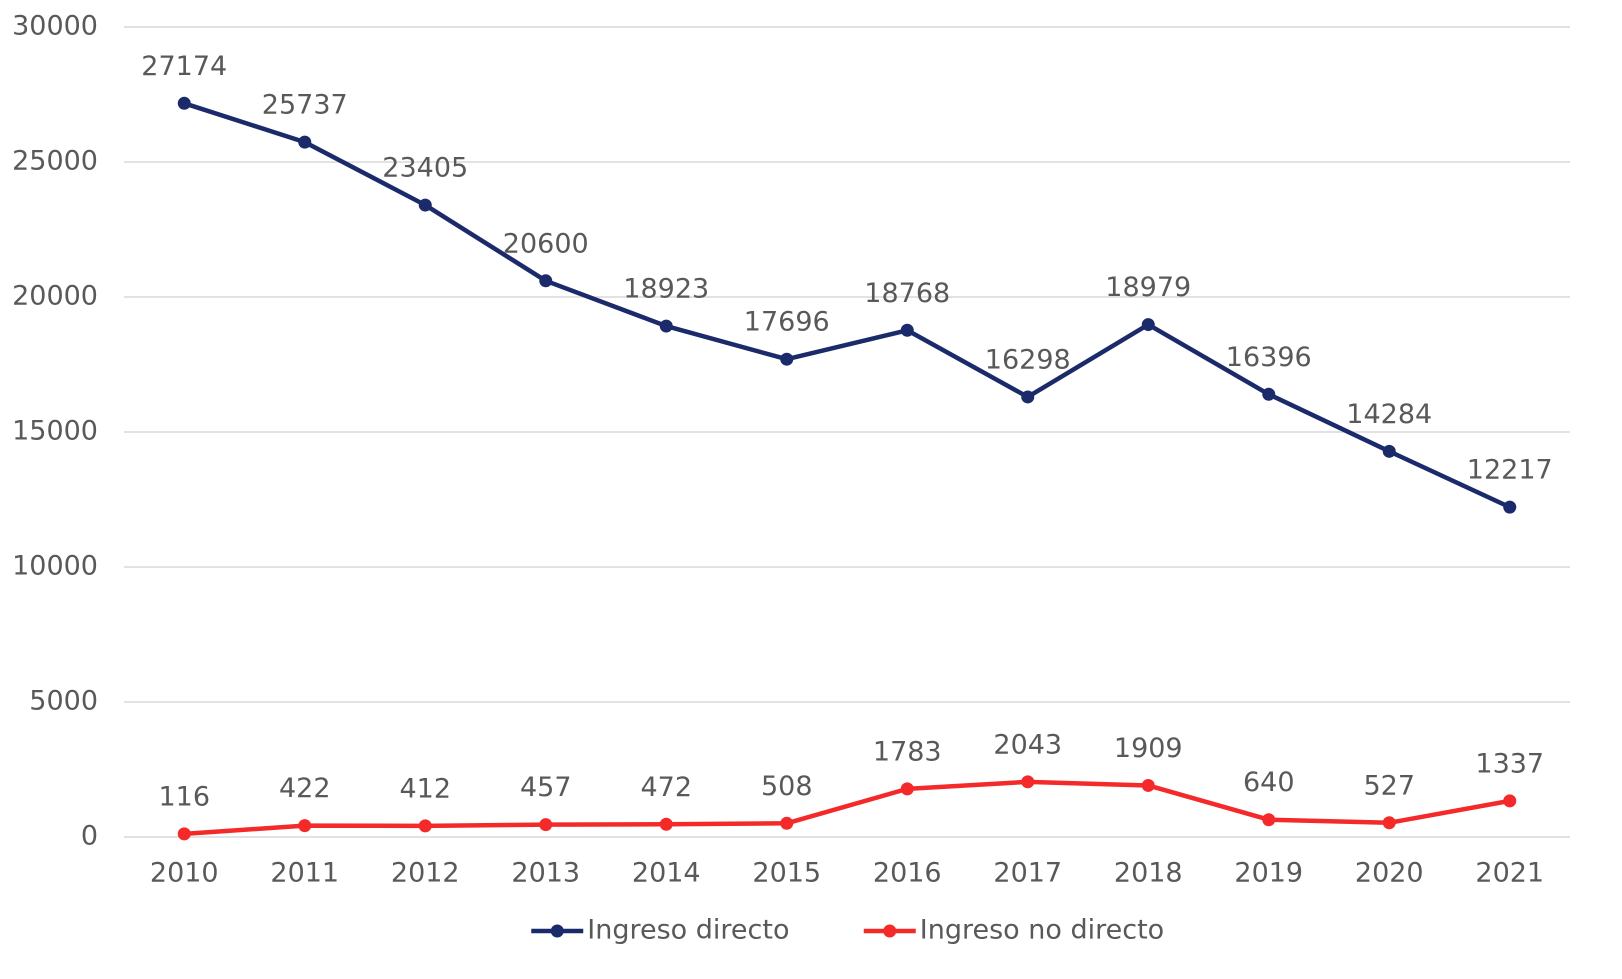 The width and height of the screenshot is (1622, 979). What do you see at coordinates (1148, 748) in the screenshot?
I see `data-label: 1909` at bounding box center [1148, 748].